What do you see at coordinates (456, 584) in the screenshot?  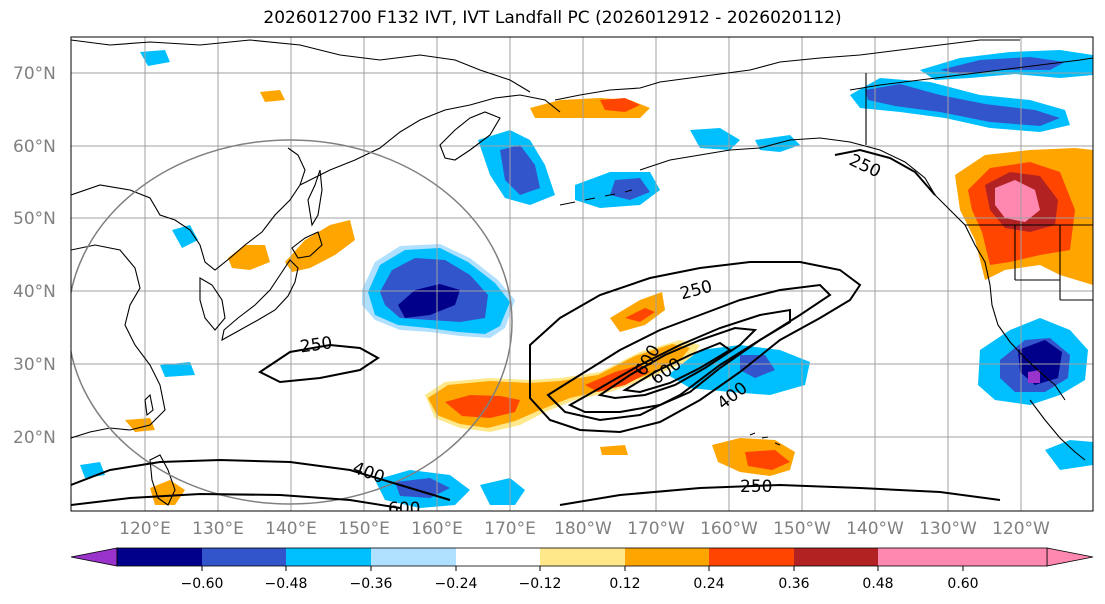 I see `colorbar-tick-label: −0.24` at bounding box center [456, 584].